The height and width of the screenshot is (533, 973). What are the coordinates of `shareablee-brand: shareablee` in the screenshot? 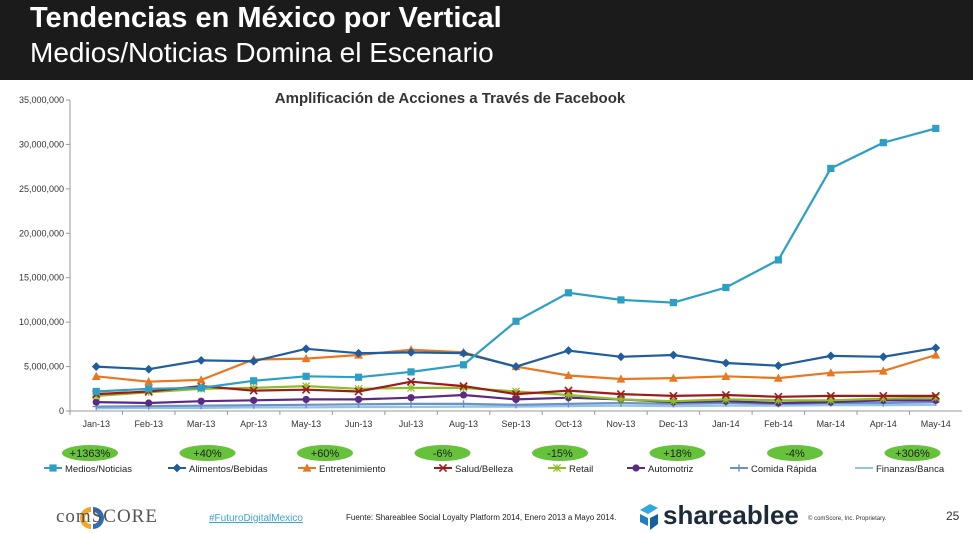 It's located at (731, 515).